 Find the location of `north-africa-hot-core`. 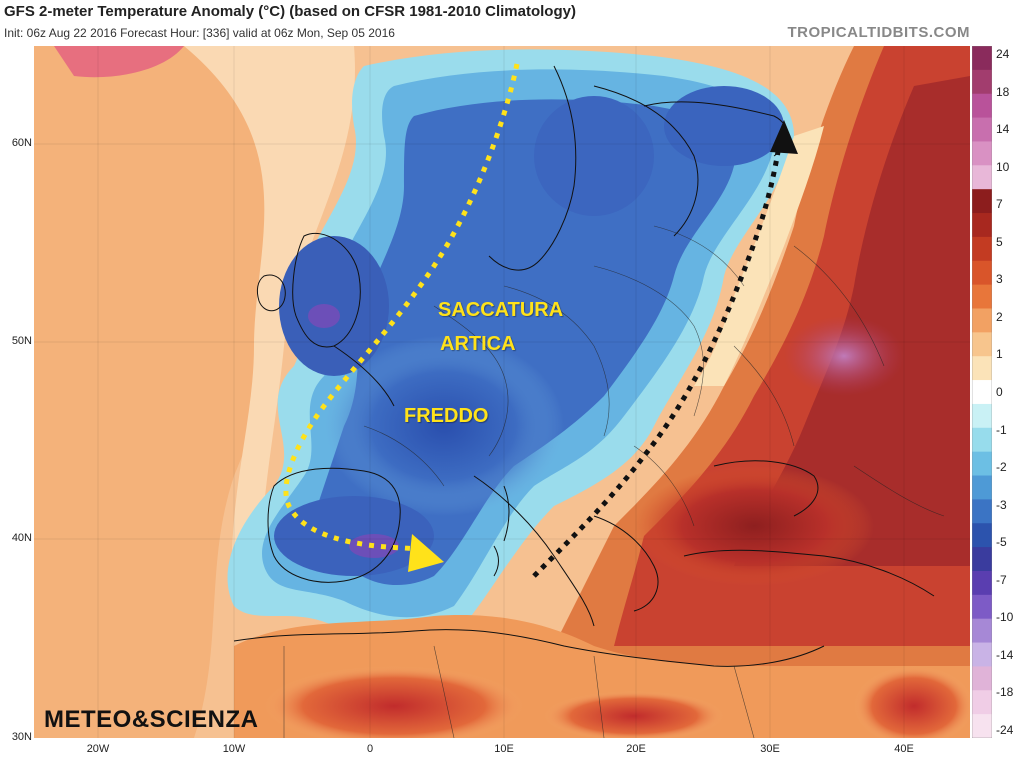

north-africa-hot-core is located at coordinates (394, 702).